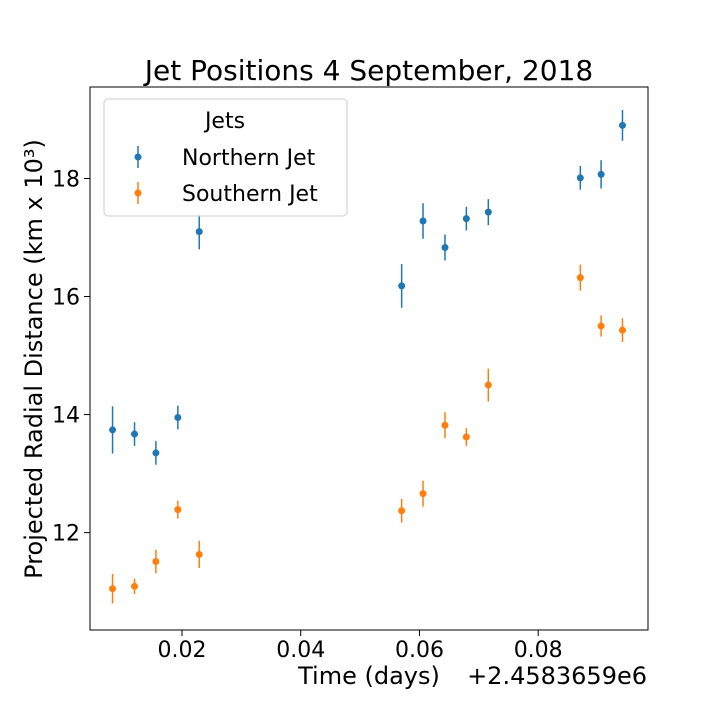  What do you see at coordinates (557, 676) in the screenshot?
I see `x-offset-label: +2.4583659e6` at bounding box center [557, 676].